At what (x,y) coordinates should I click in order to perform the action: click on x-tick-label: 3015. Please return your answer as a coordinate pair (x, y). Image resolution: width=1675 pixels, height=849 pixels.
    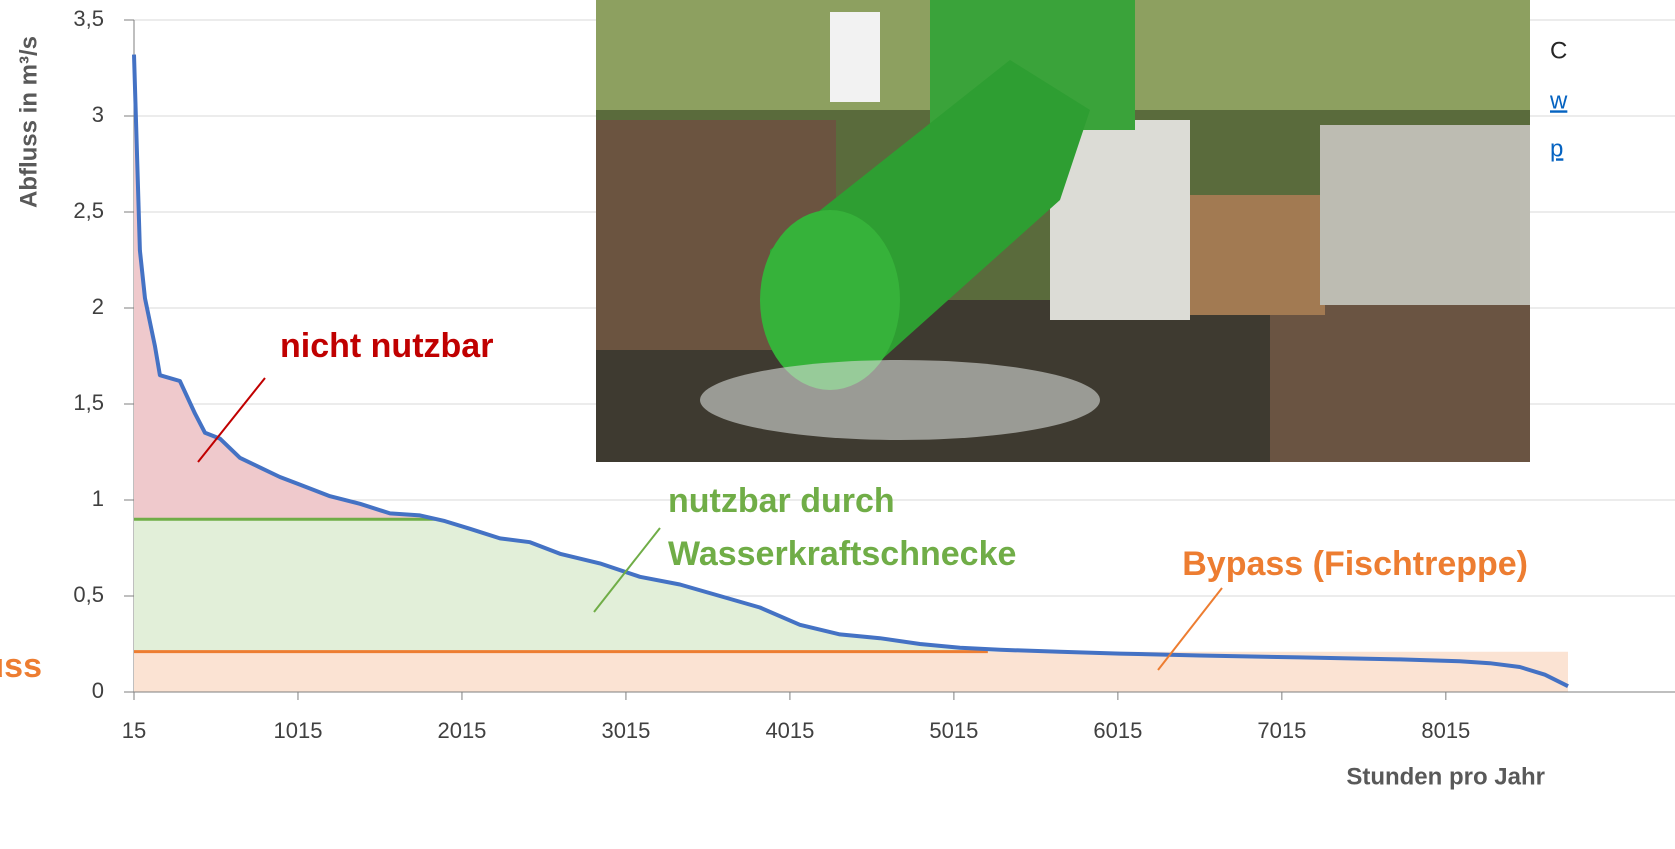
    Looking at the image, I should click on (625, 730).